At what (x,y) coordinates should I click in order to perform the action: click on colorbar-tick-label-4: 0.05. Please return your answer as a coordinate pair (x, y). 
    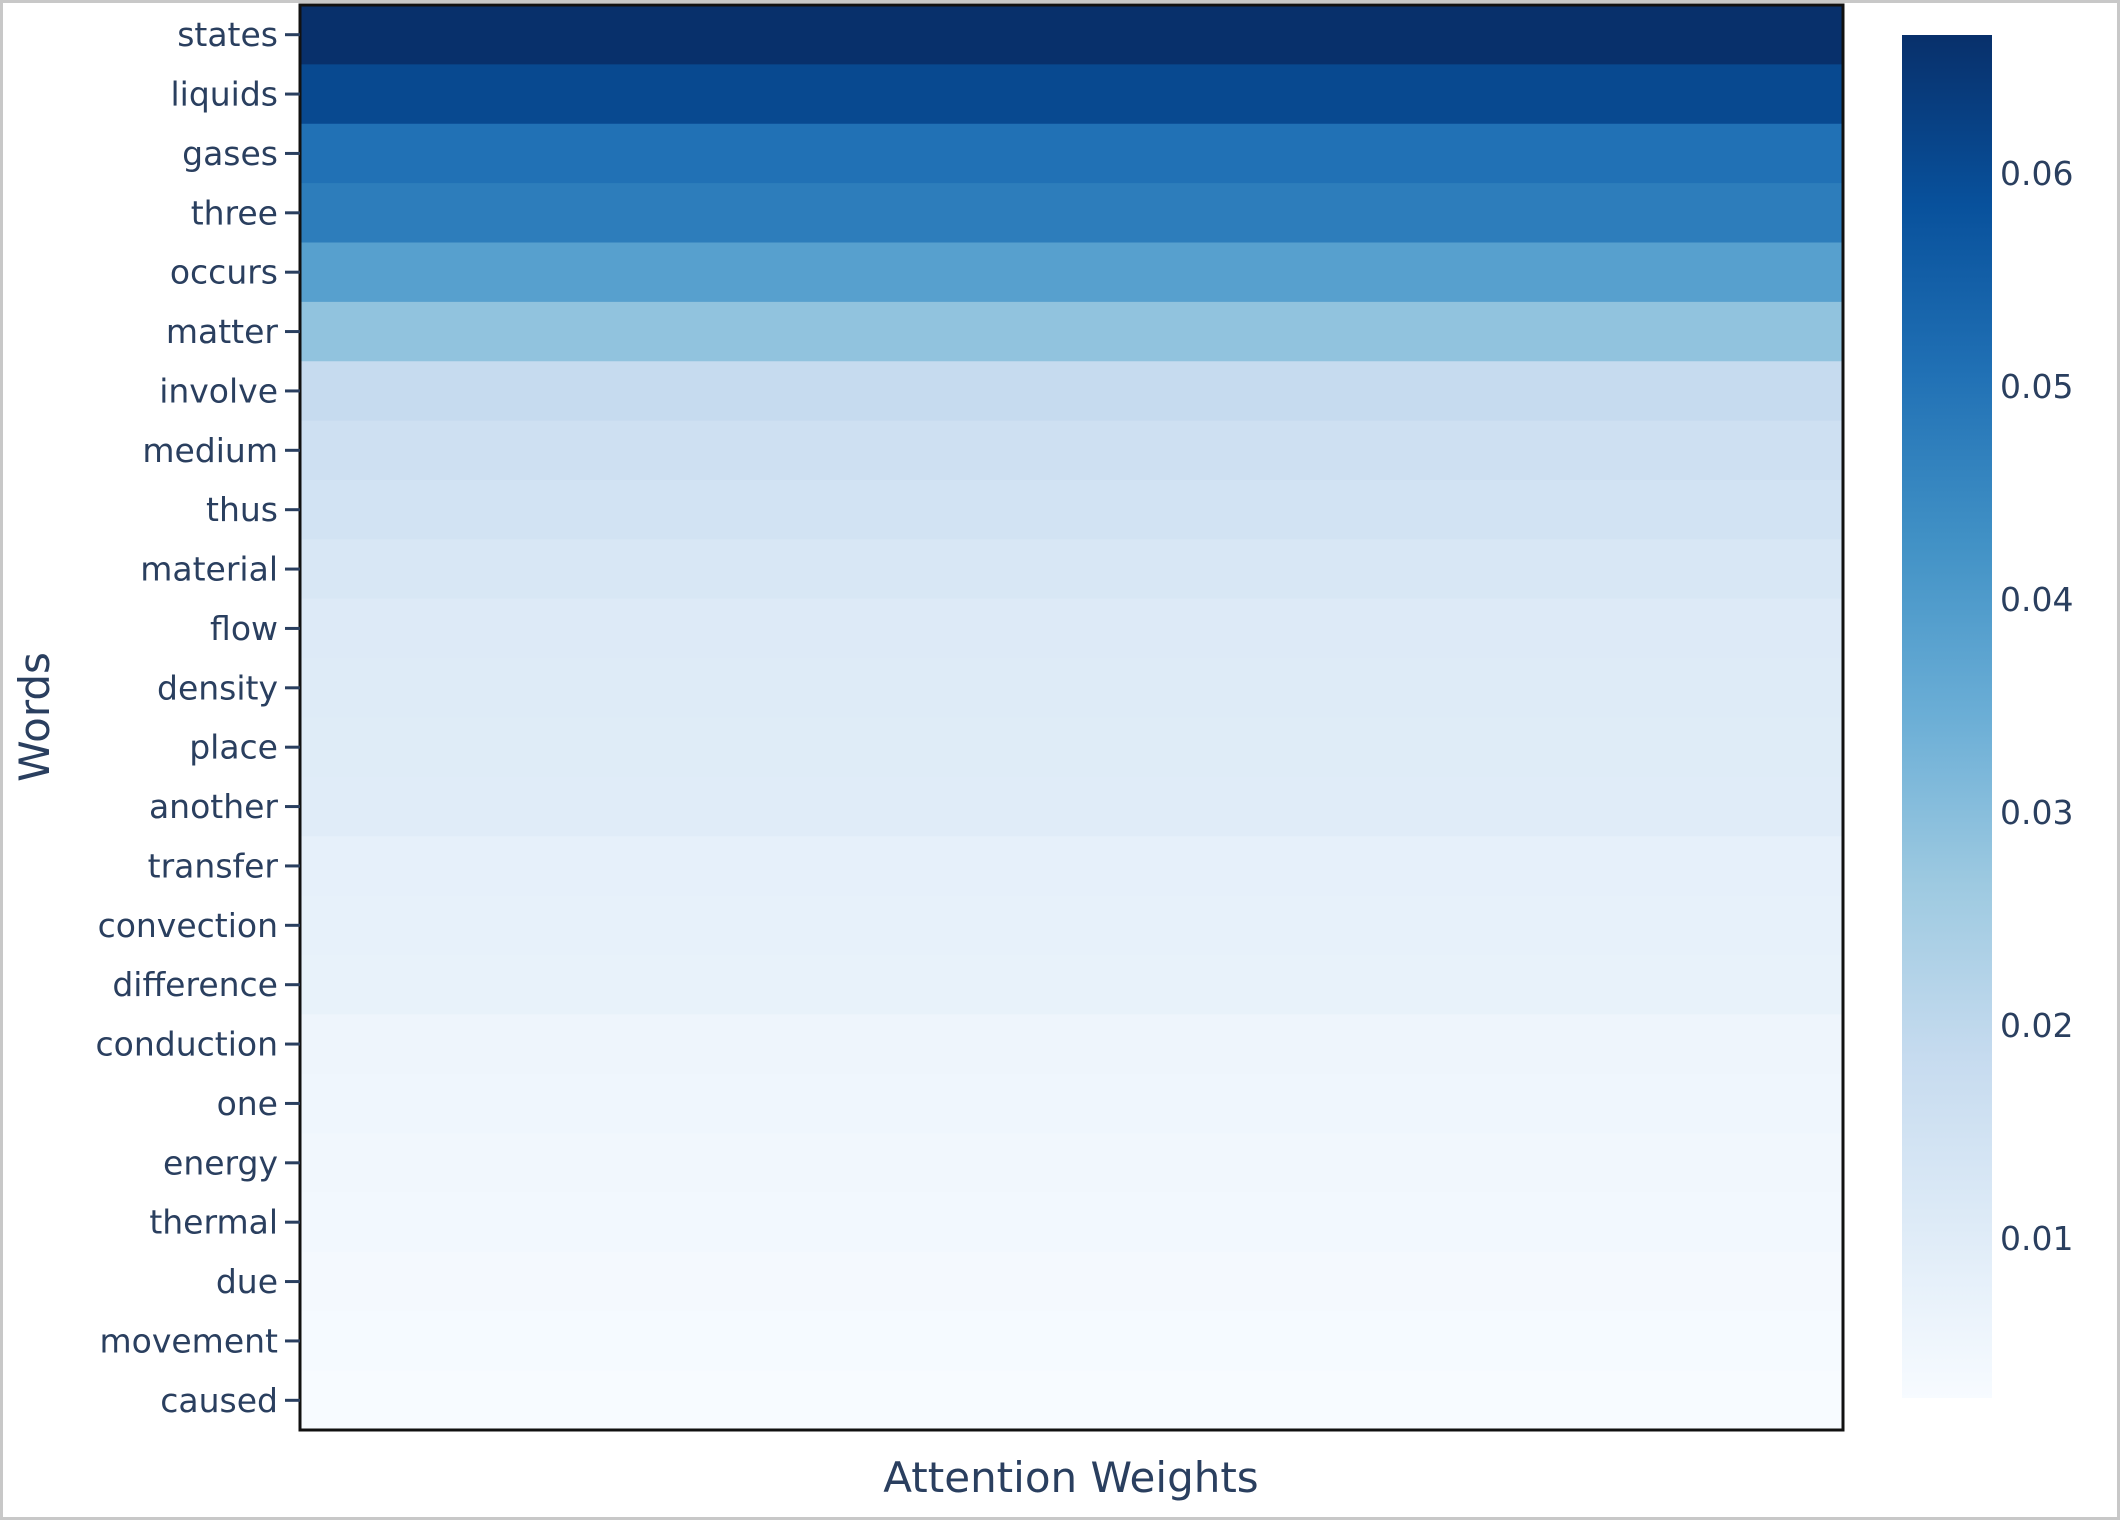
    Looking at the image, I should click on (2036, 386).